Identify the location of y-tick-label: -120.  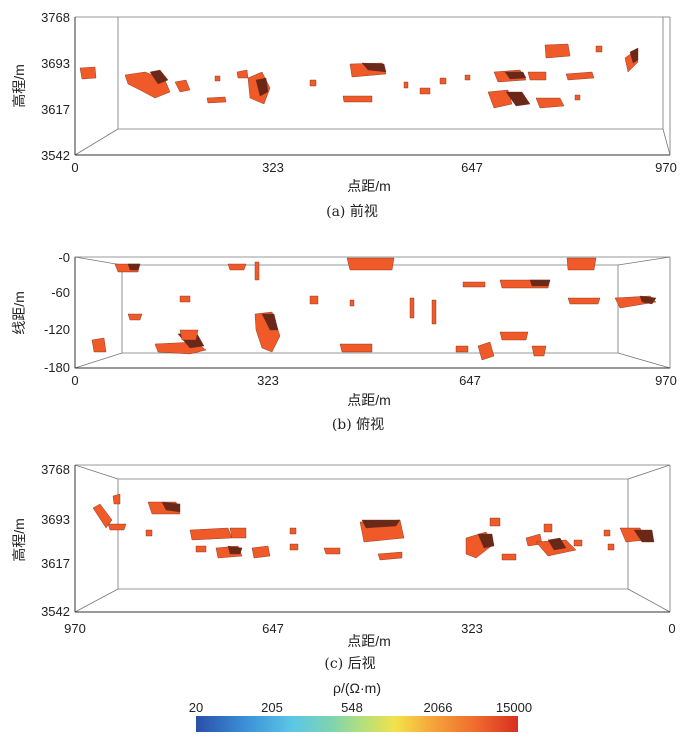
(57, 329).